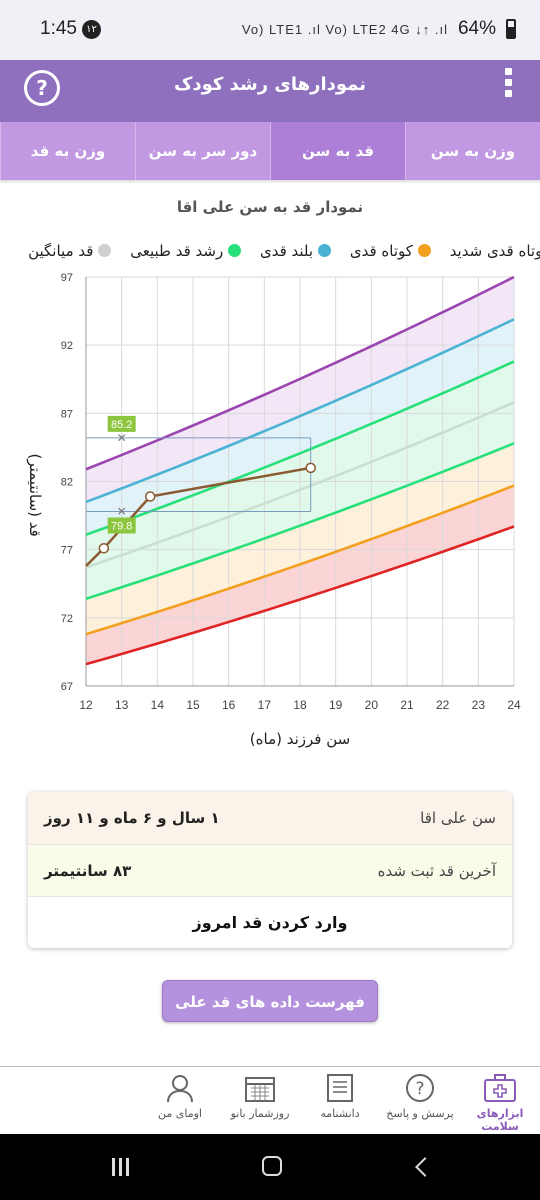 The image size is (540, 1200). I want to click on bottom-nav: ابزارهای سلامت ? پرسش و پاسخ دانشنامه, so click(270, 1100).